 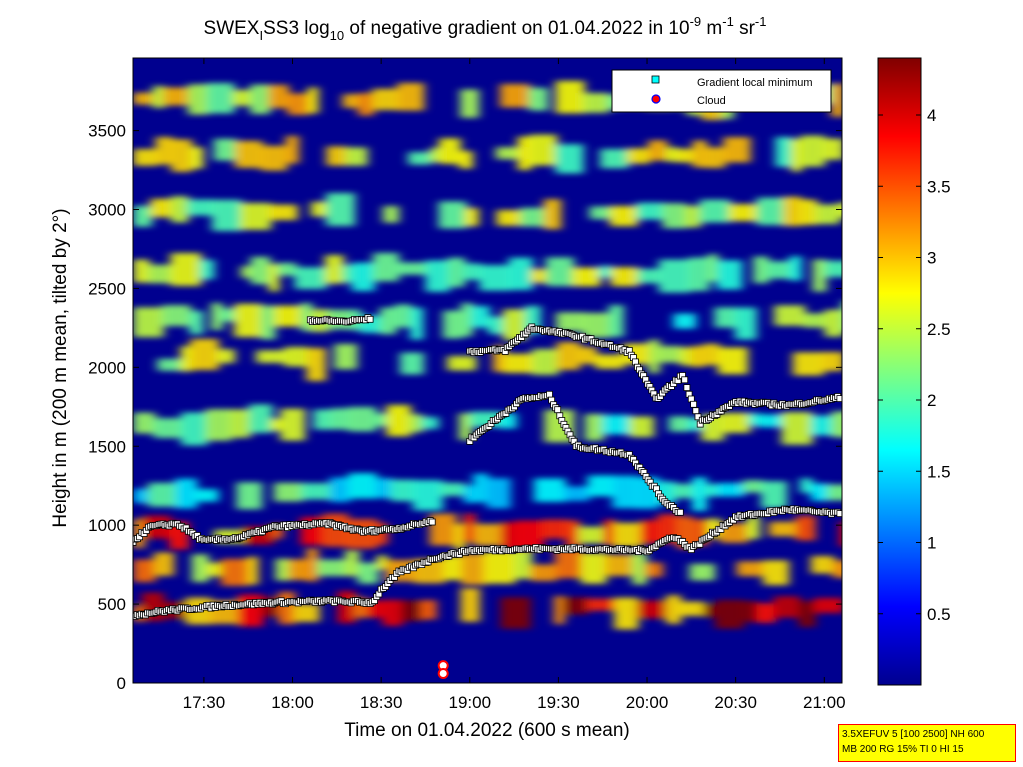 What do you see at coordinates (939, 471) in the screenshot?
I see `colorbar-tick-label: 1.5` at bounding box center [939, 471].